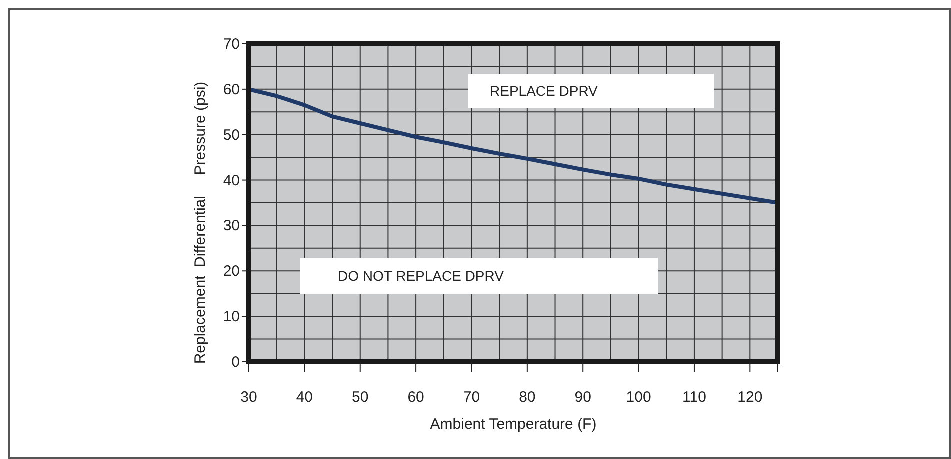  What do you see at coordinates (231, 317) in the screenshot?
I see `y-tick-label: 10` at bounding box center [231, 317].